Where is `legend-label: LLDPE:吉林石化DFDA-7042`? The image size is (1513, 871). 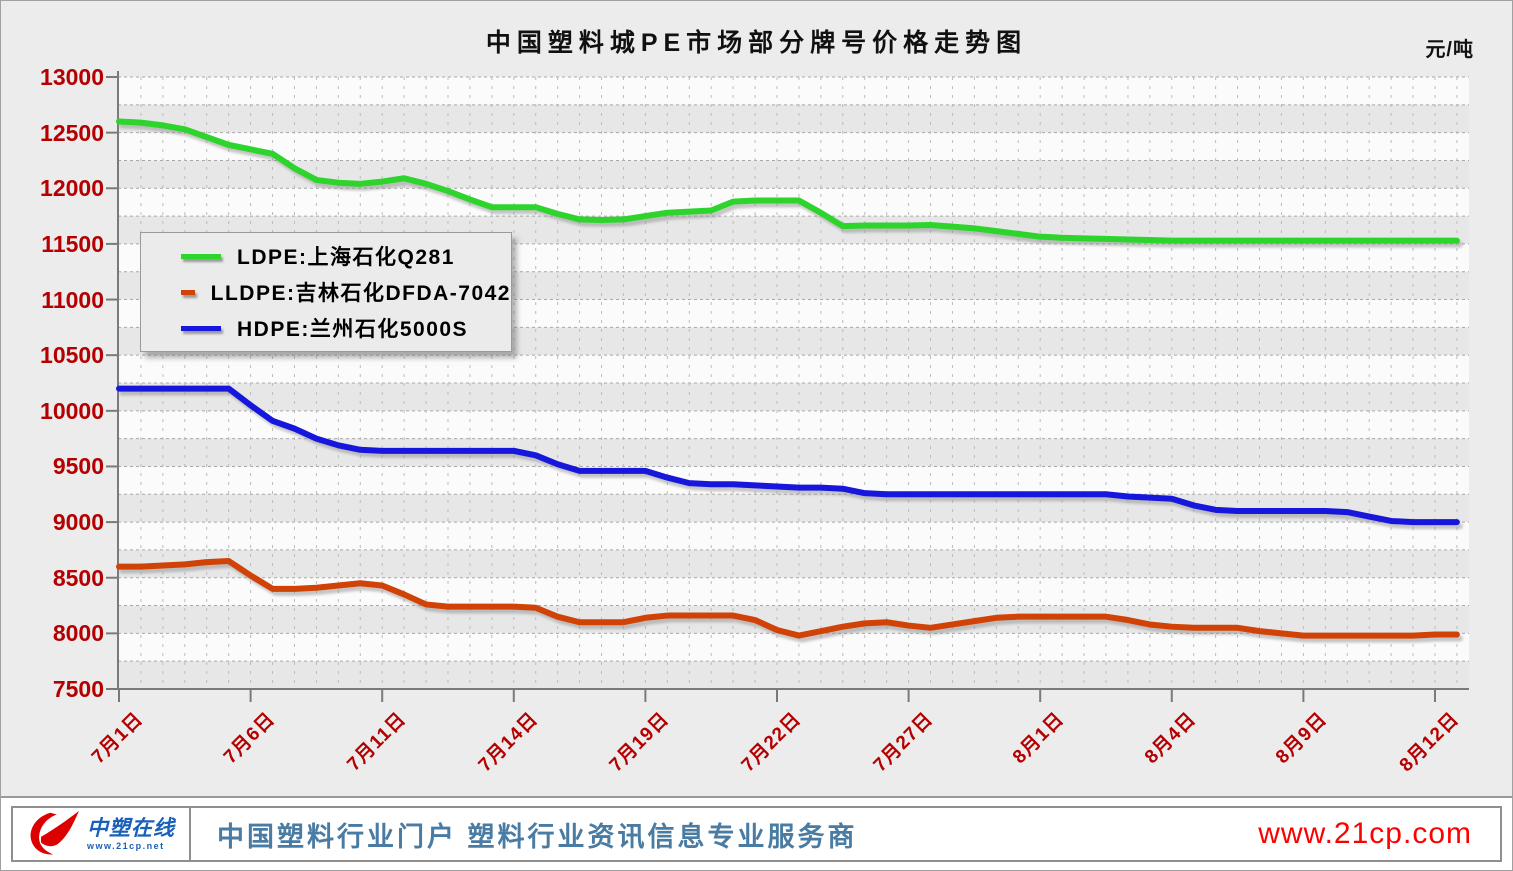 legend-label: LLDPE:吉林石化DFDA-7042 is located at coordinates (360, 293).